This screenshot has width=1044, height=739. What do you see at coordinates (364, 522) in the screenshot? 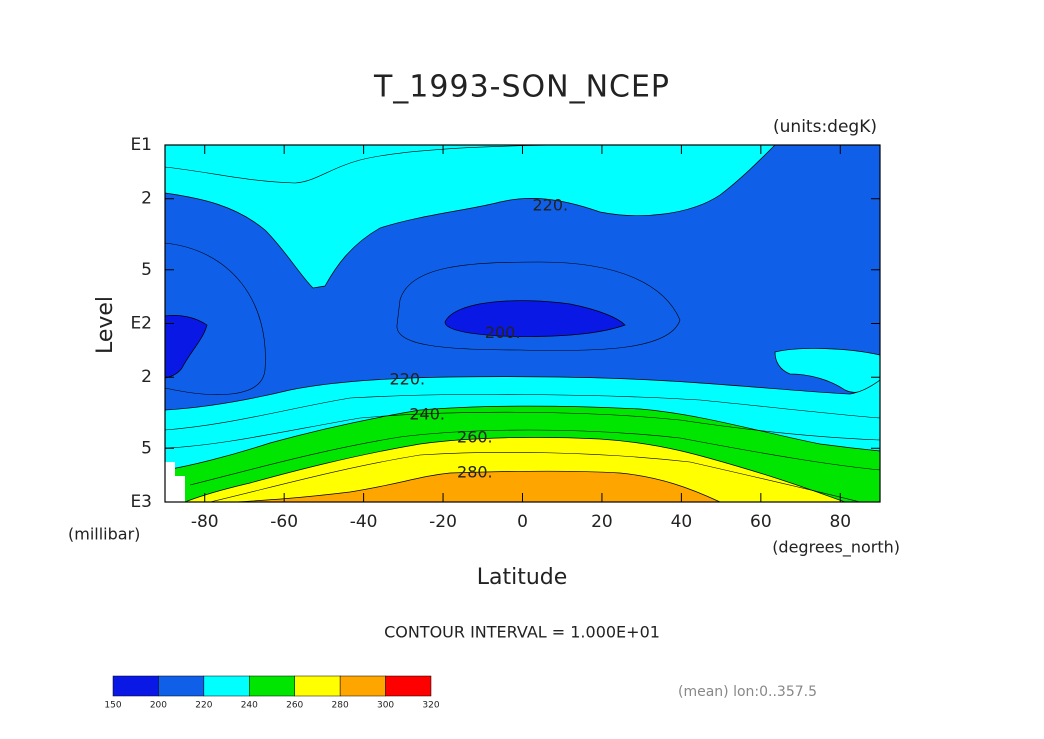
I see `x-tick-label: -40` at bounding box center [364, 522].